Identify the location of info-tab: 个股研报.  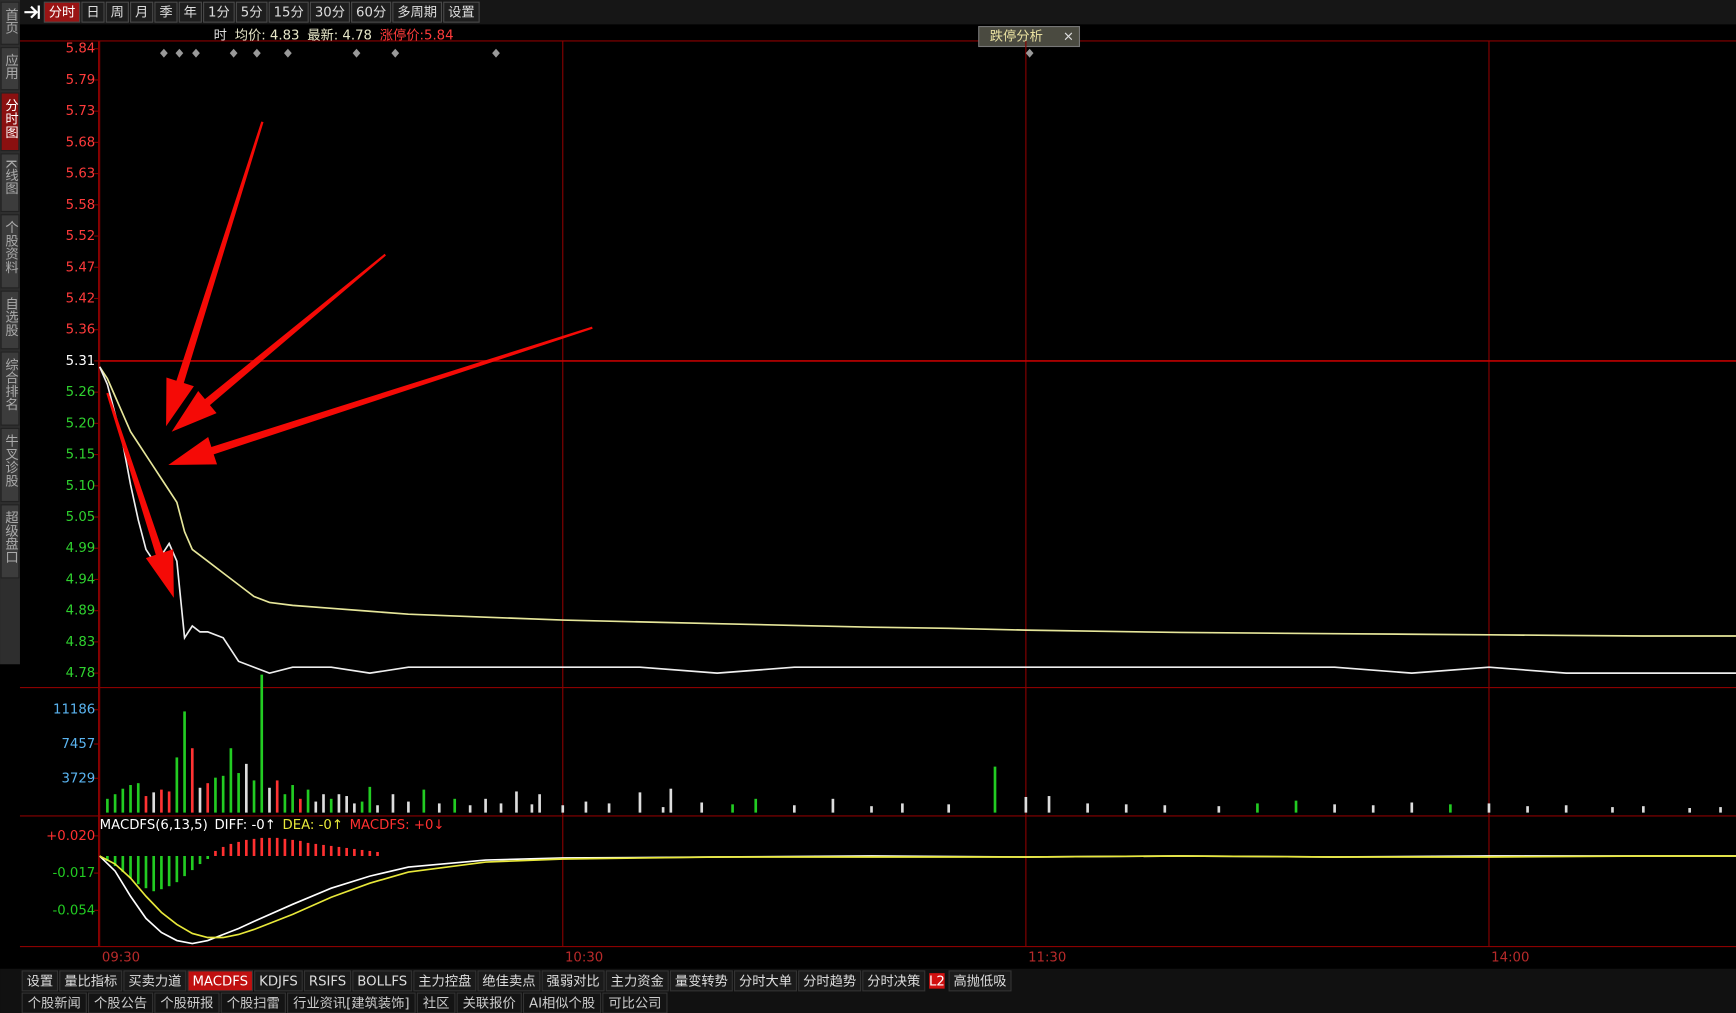
(186, 1004).